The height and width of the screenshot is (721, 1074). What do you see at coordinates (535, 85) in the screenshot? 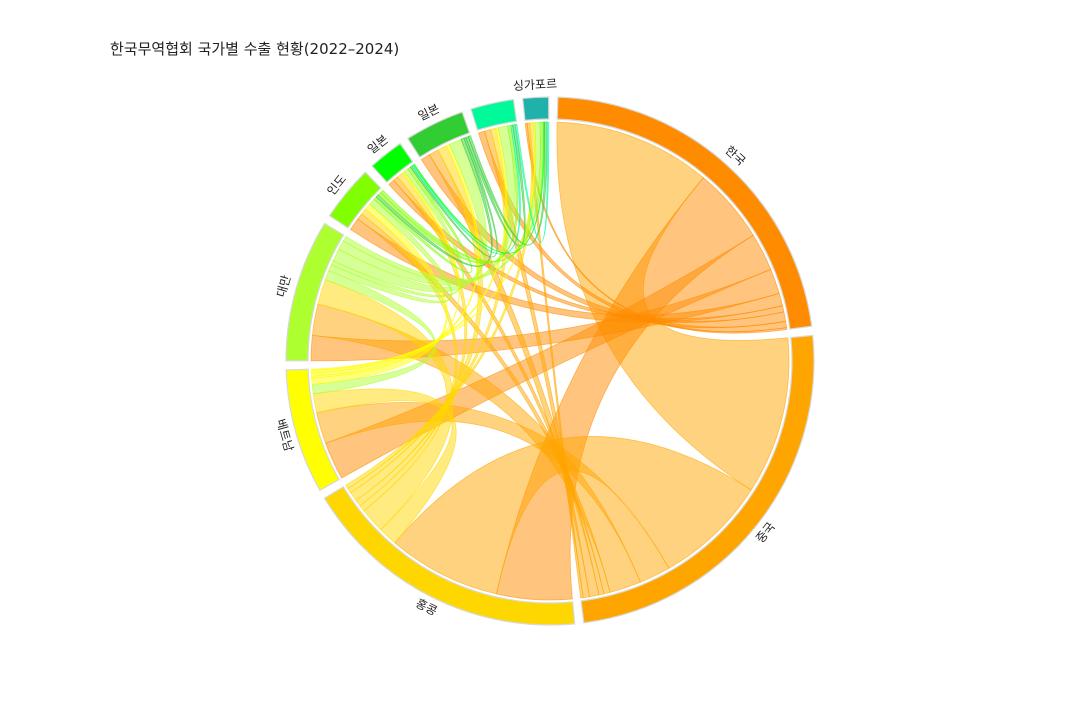
I see `group-label-9: 싱가포르` at bounding box center [535, 85].